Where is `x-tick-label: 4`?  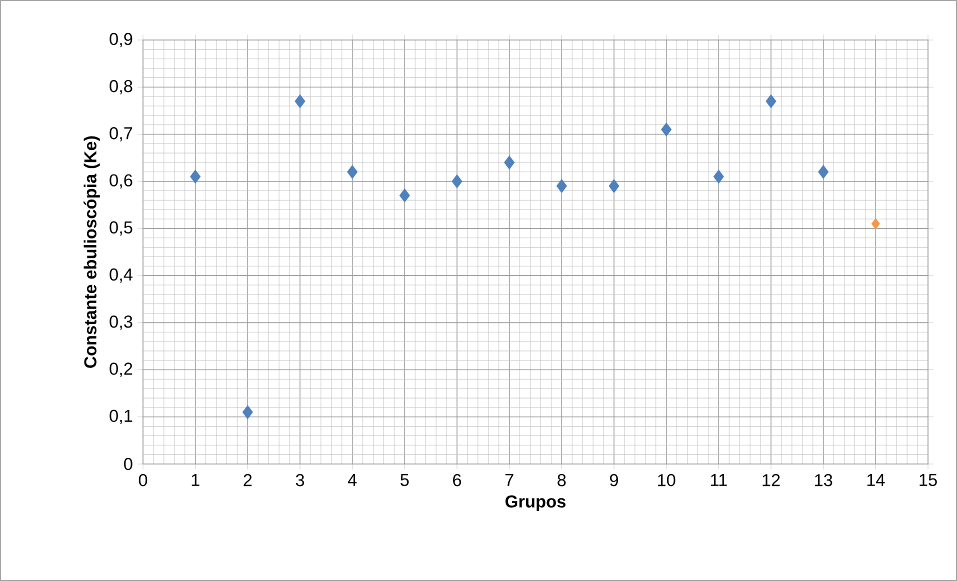 x-tick-label: 4 is located at coordinates (352, 480).